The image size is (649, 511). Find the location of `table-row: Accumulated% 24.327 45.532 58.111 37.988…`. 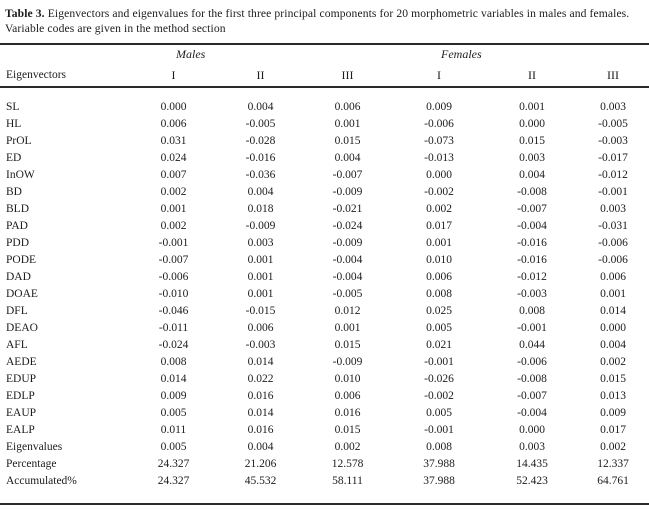

table-row: Accumulated% 24.327 45.532 58.111 37.988… is located at coordinates (324, 488).